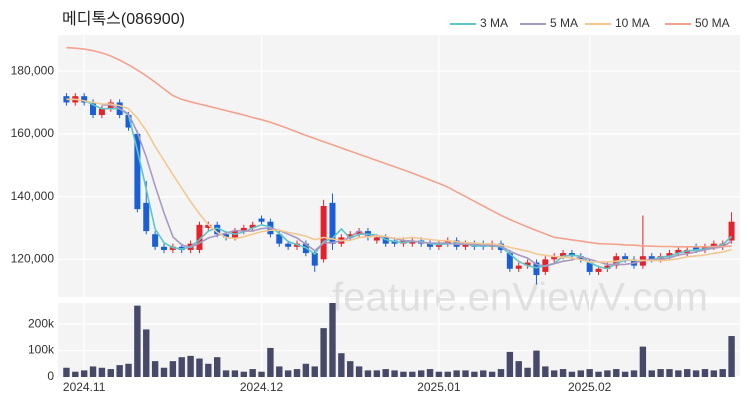  What do you see at coordinates (33, 196) in the screenshot?
I see `y-tick-label: 140,000` at bounding box center [33, 196].